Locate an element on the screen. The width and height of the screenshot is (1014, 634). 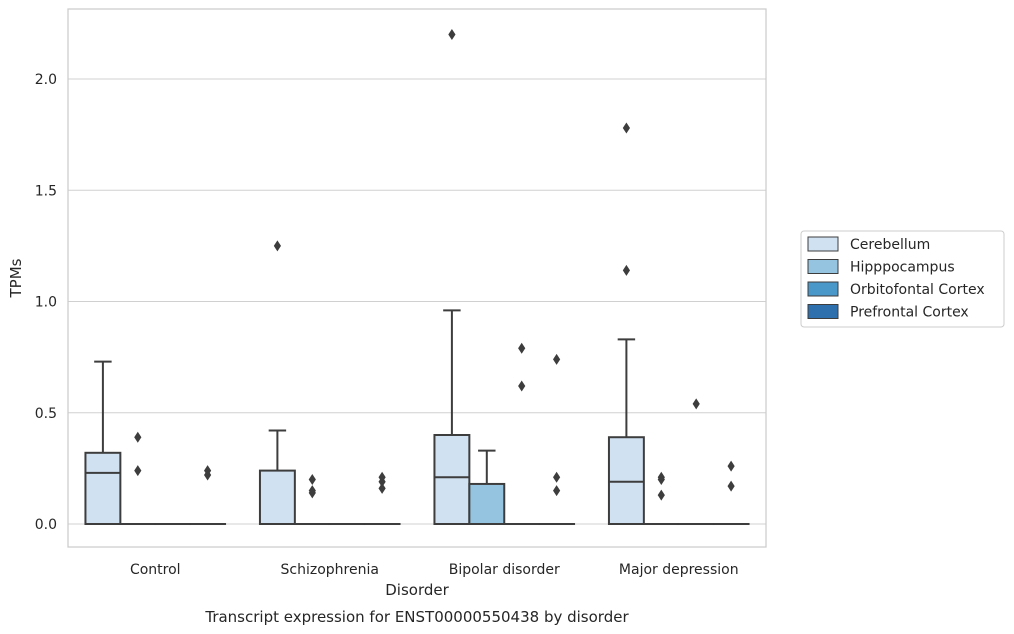
y-axis-title: TPMs is located at coordinates (16, 278).